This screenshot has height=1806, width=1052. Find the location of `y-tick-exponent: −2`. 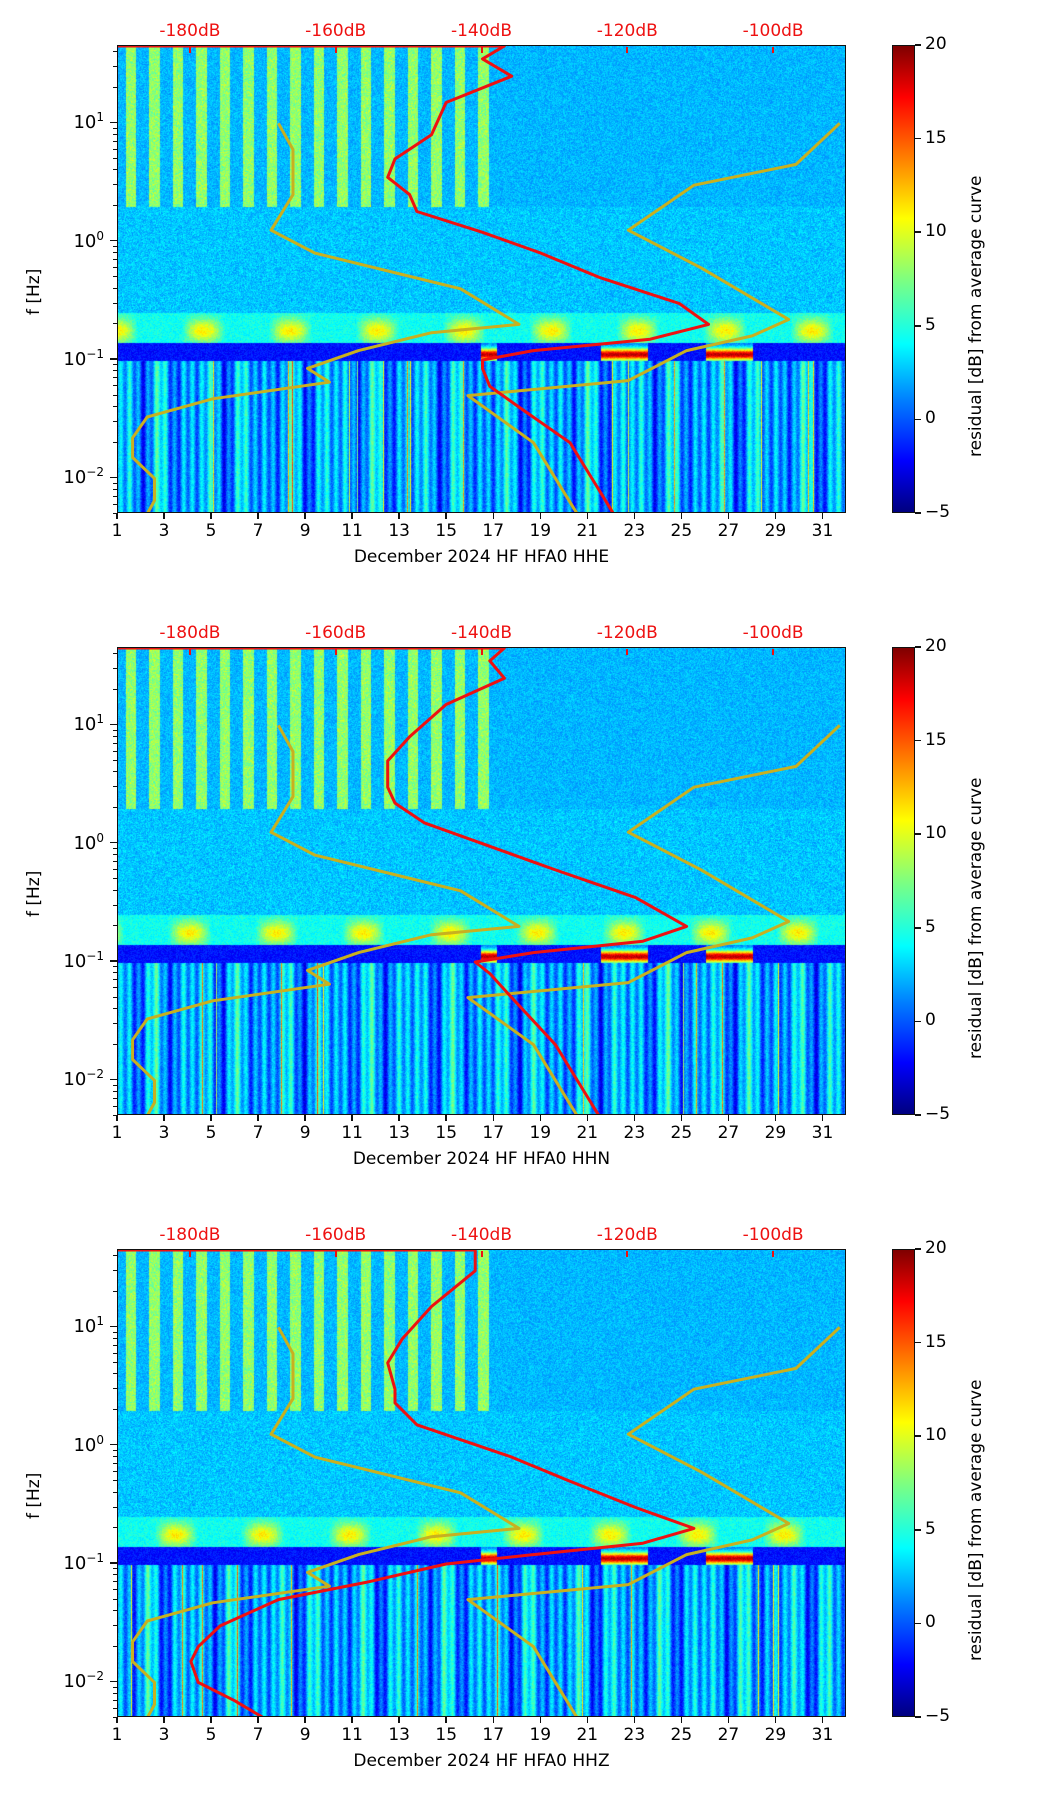

y-tick-exponent: −2 is located at coordinates (95, 1074).